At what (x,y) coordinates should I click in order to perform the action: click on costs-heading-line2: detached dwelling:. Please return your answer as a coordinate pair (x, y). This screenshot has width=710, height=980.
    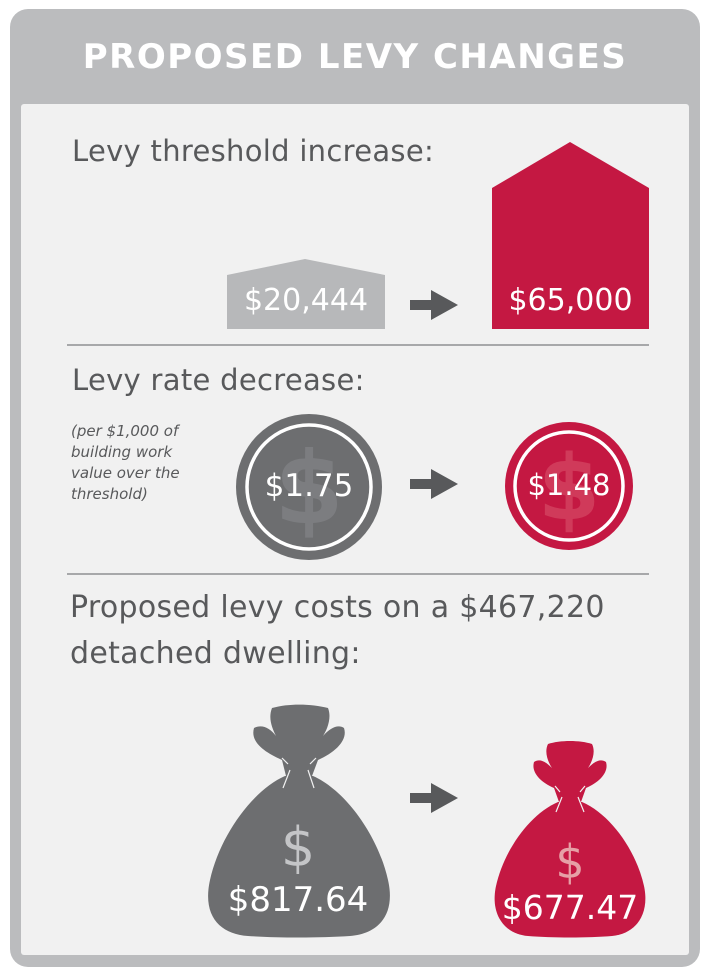
    Looking at the image, I should click on (215, 653).